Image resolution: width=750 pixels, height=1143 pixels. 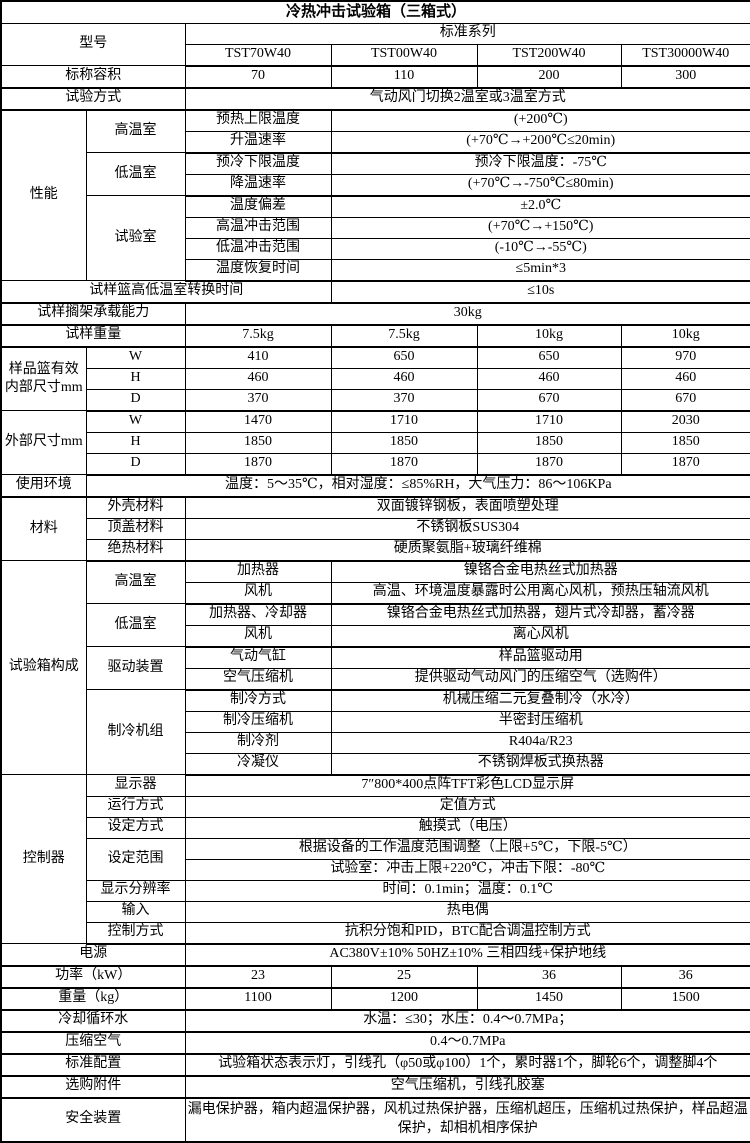 What do you see at coordinates (540, 721) in the screenshot?
I see `value-cell: 半密封压缩机` at bounding box center [540, 721].